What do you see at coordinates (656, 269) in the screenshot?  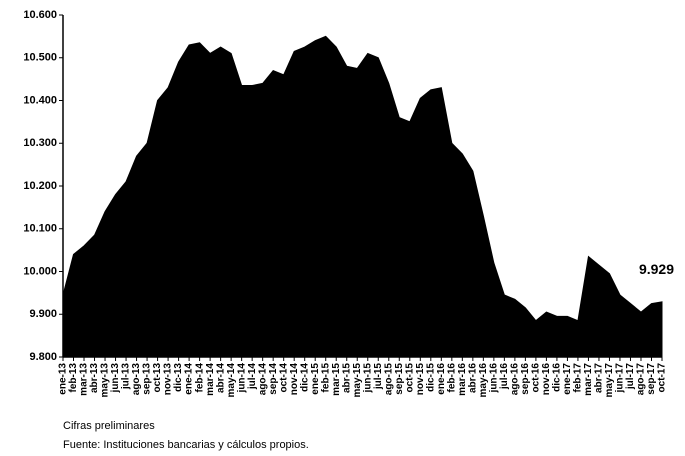 I see `value-label: 9.929` at bounding box center [656, 269].